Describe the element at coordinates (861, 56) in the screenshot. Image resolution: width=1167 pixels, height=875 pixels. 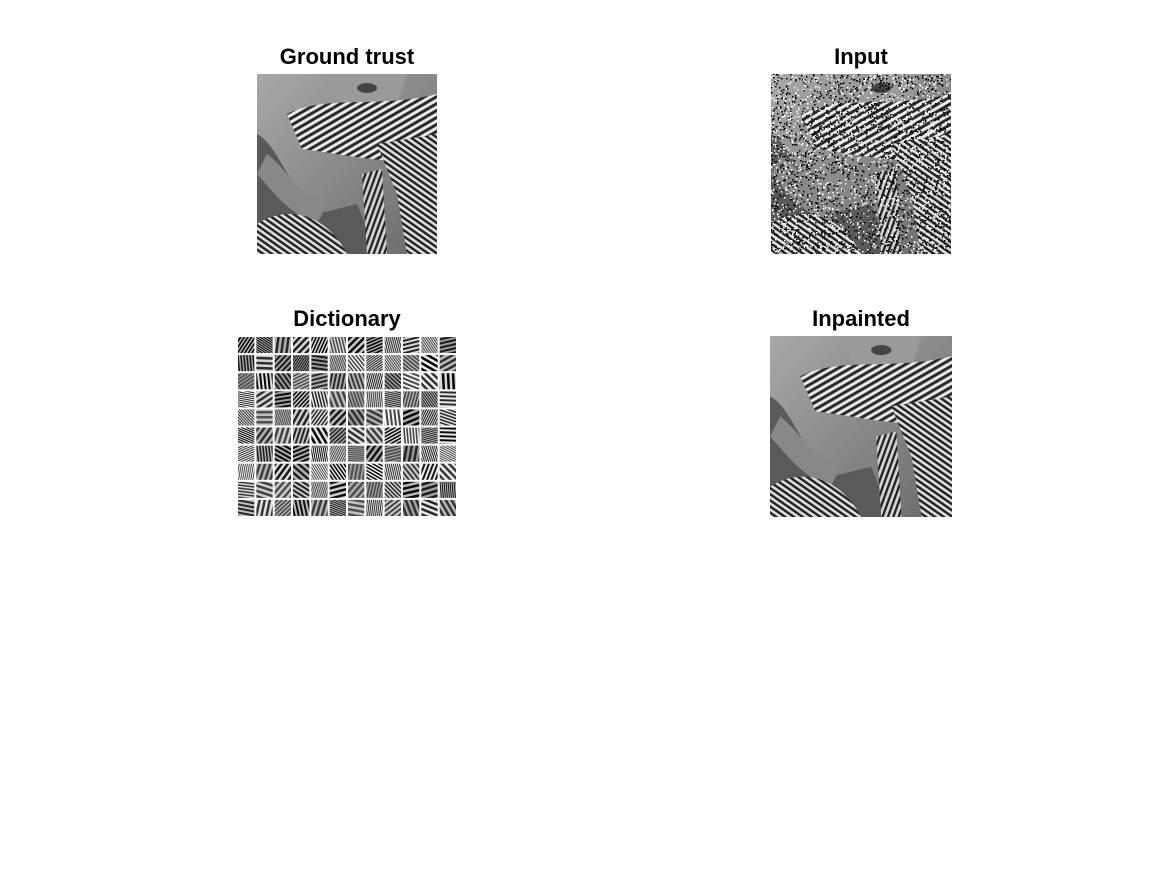
I see `input-title: Input` at that location.